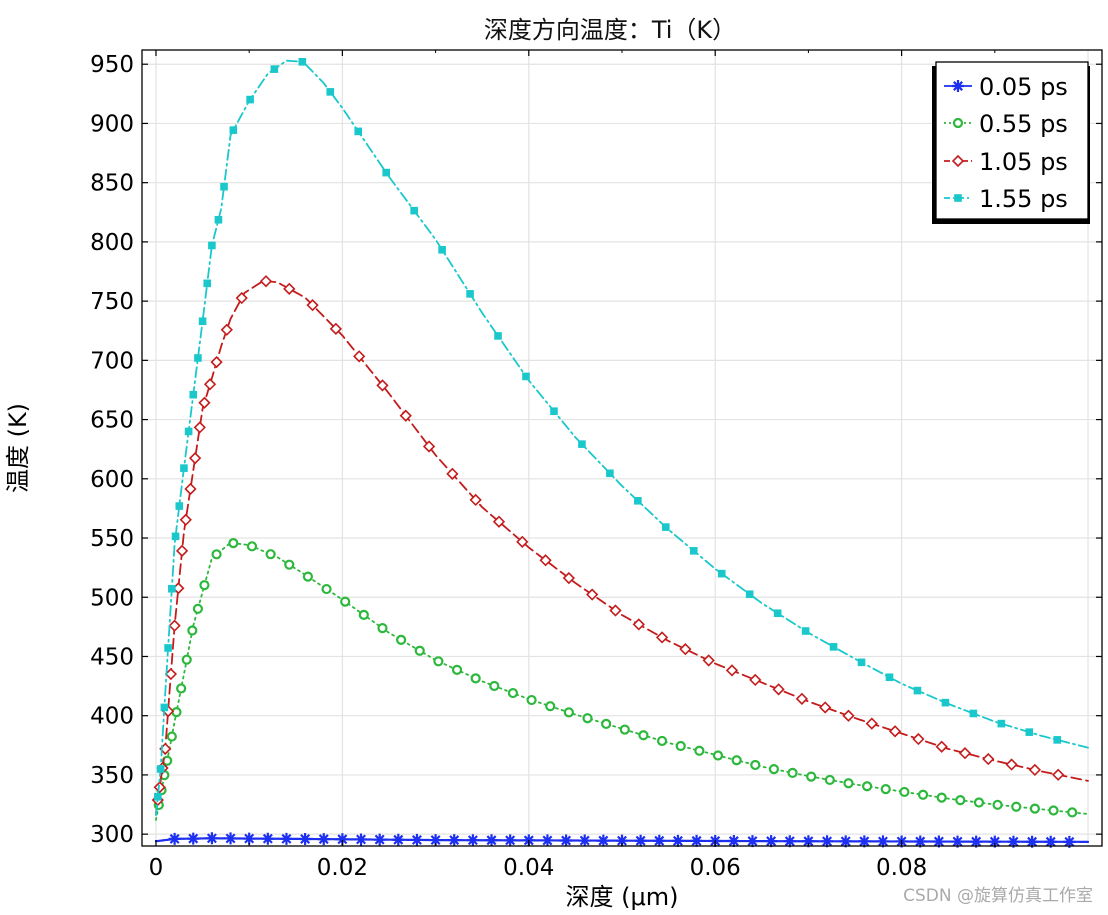 Image resolution: width=1108 pixels, height=915 pixels. What do you see at coordinates (112, 361) in the screenshot?
I see `y-tick-label: 700` at bounding box center [112, 361].